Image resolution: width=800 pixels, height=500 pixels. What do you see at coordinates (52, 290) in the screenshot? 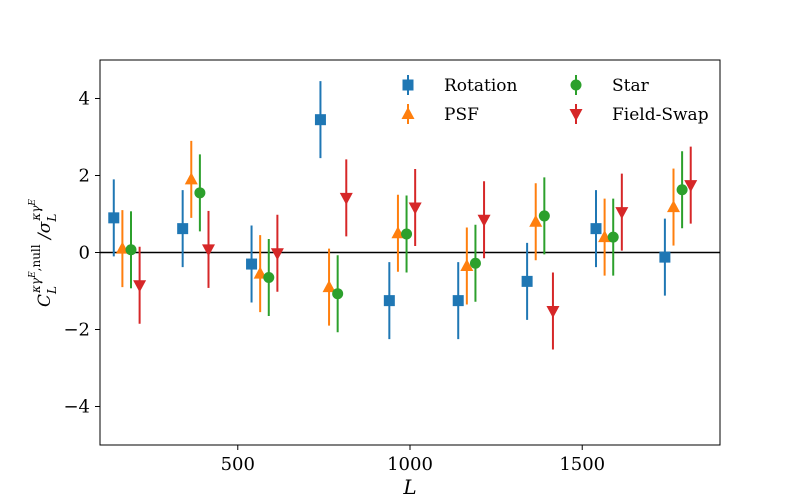
I see `ylabel-sub: L` at bounding box center [52, 290].